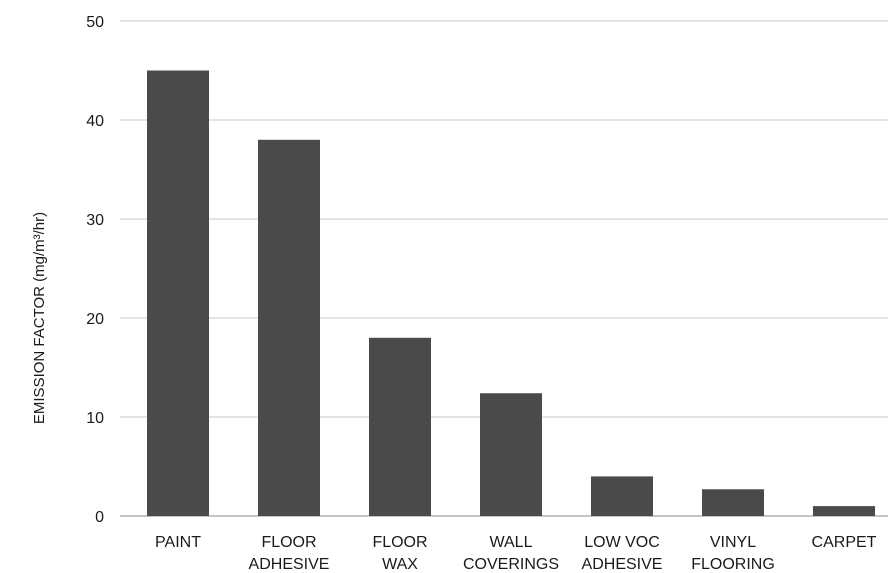 The width and height of the screenshot is (890, 573). I want to click on x-category-label: FLOOR WAX, so click(399, 553).